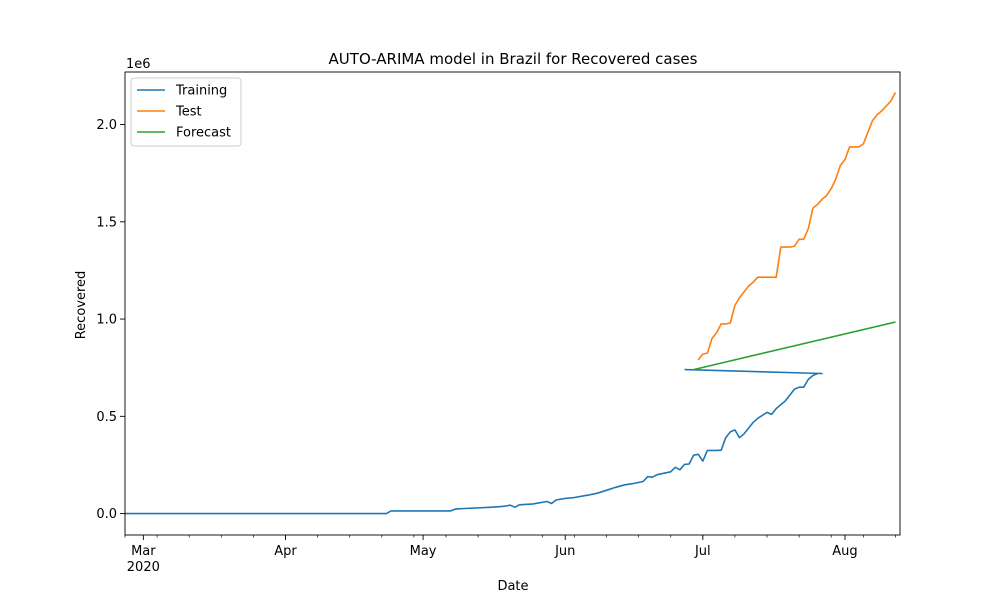  Describe the element at coordinates (285, 551) in the screenshot. I see `x-tick-label: Apr` at that location.